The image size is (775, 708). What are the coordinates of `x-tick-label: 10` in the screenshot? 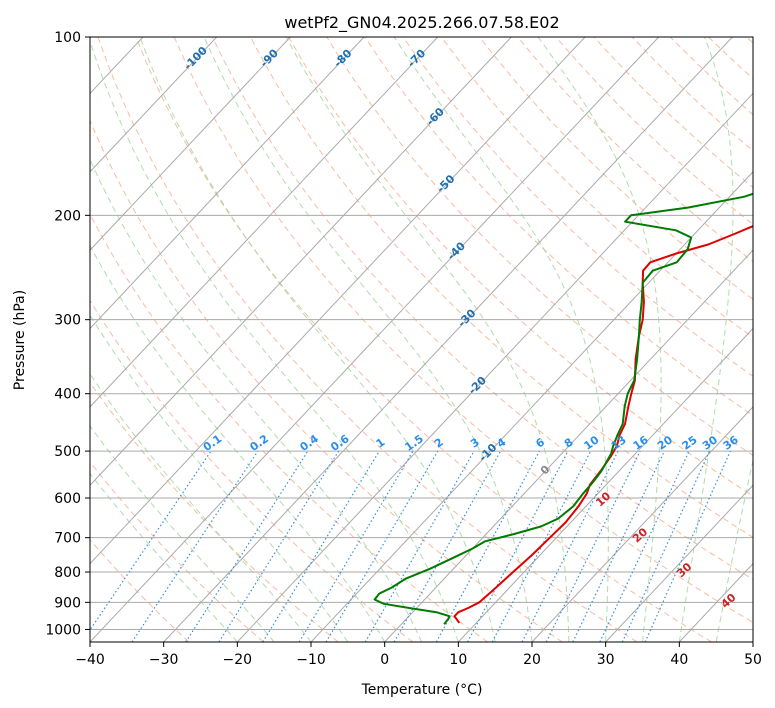 It's located at (458, 660).